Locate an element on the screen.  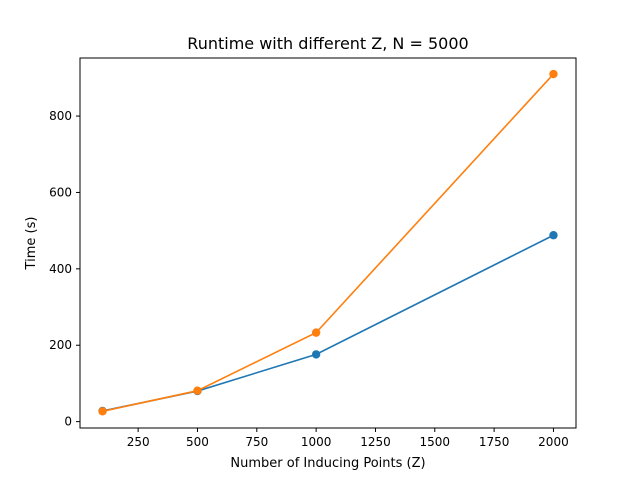
x-tick-label: 1750 is located at coordinates (494, 442).